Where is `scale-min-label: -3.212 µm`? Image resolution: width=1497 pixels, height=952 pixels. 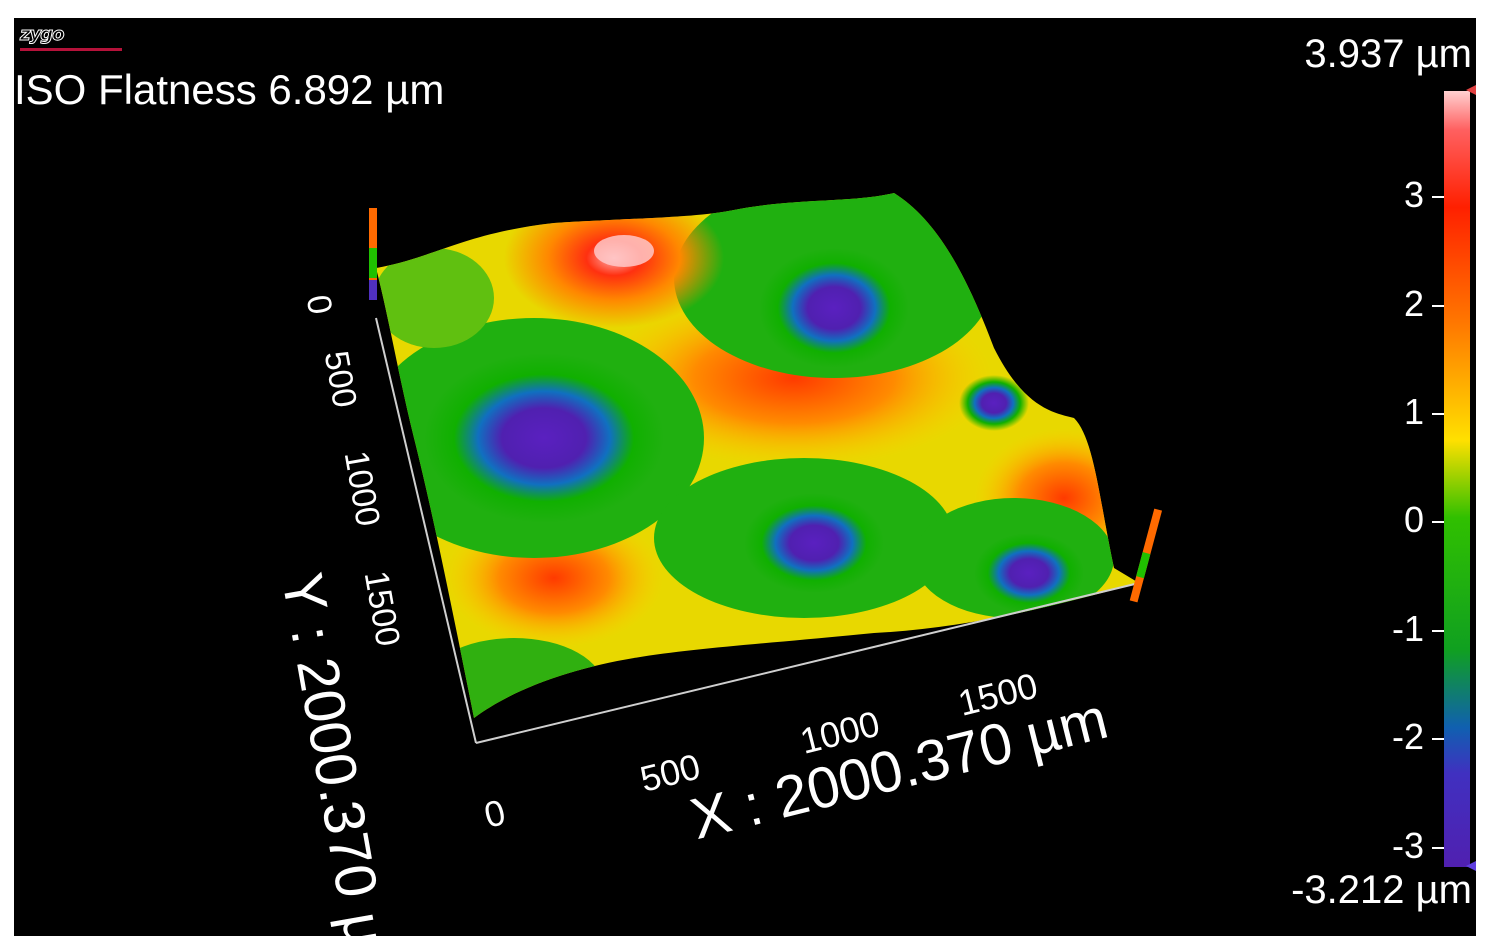
scale-min-label: -3.212 µm is located at coordinates (1381, 890).